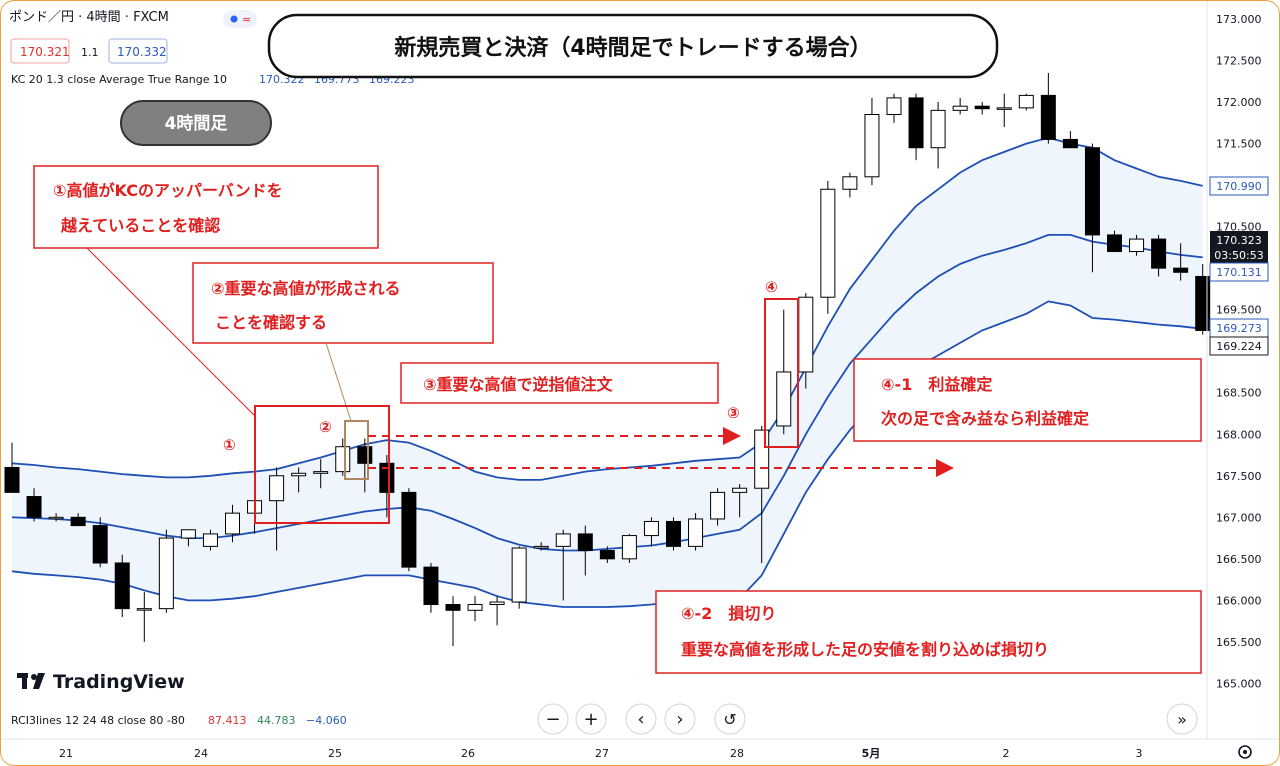 This screenshot has width=1280, height=766. I want to click on stop-loss-arrowhead, so click(945, 468).